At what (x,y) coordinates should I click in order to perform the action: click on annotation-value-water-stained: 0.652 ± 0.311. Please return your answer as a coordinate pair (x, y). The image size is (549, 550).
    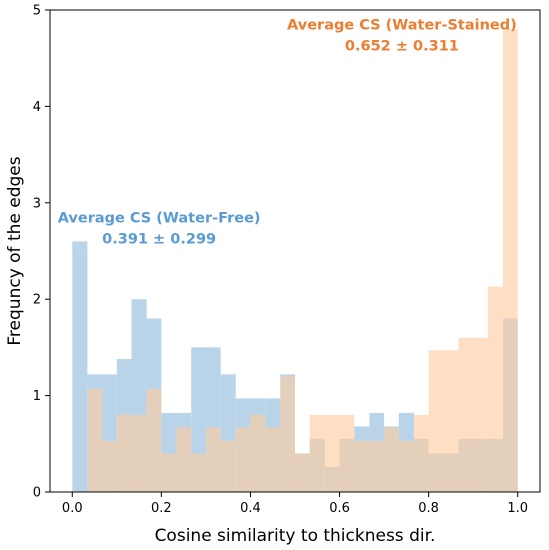
    Looking at the image, I should click on (402, 46).